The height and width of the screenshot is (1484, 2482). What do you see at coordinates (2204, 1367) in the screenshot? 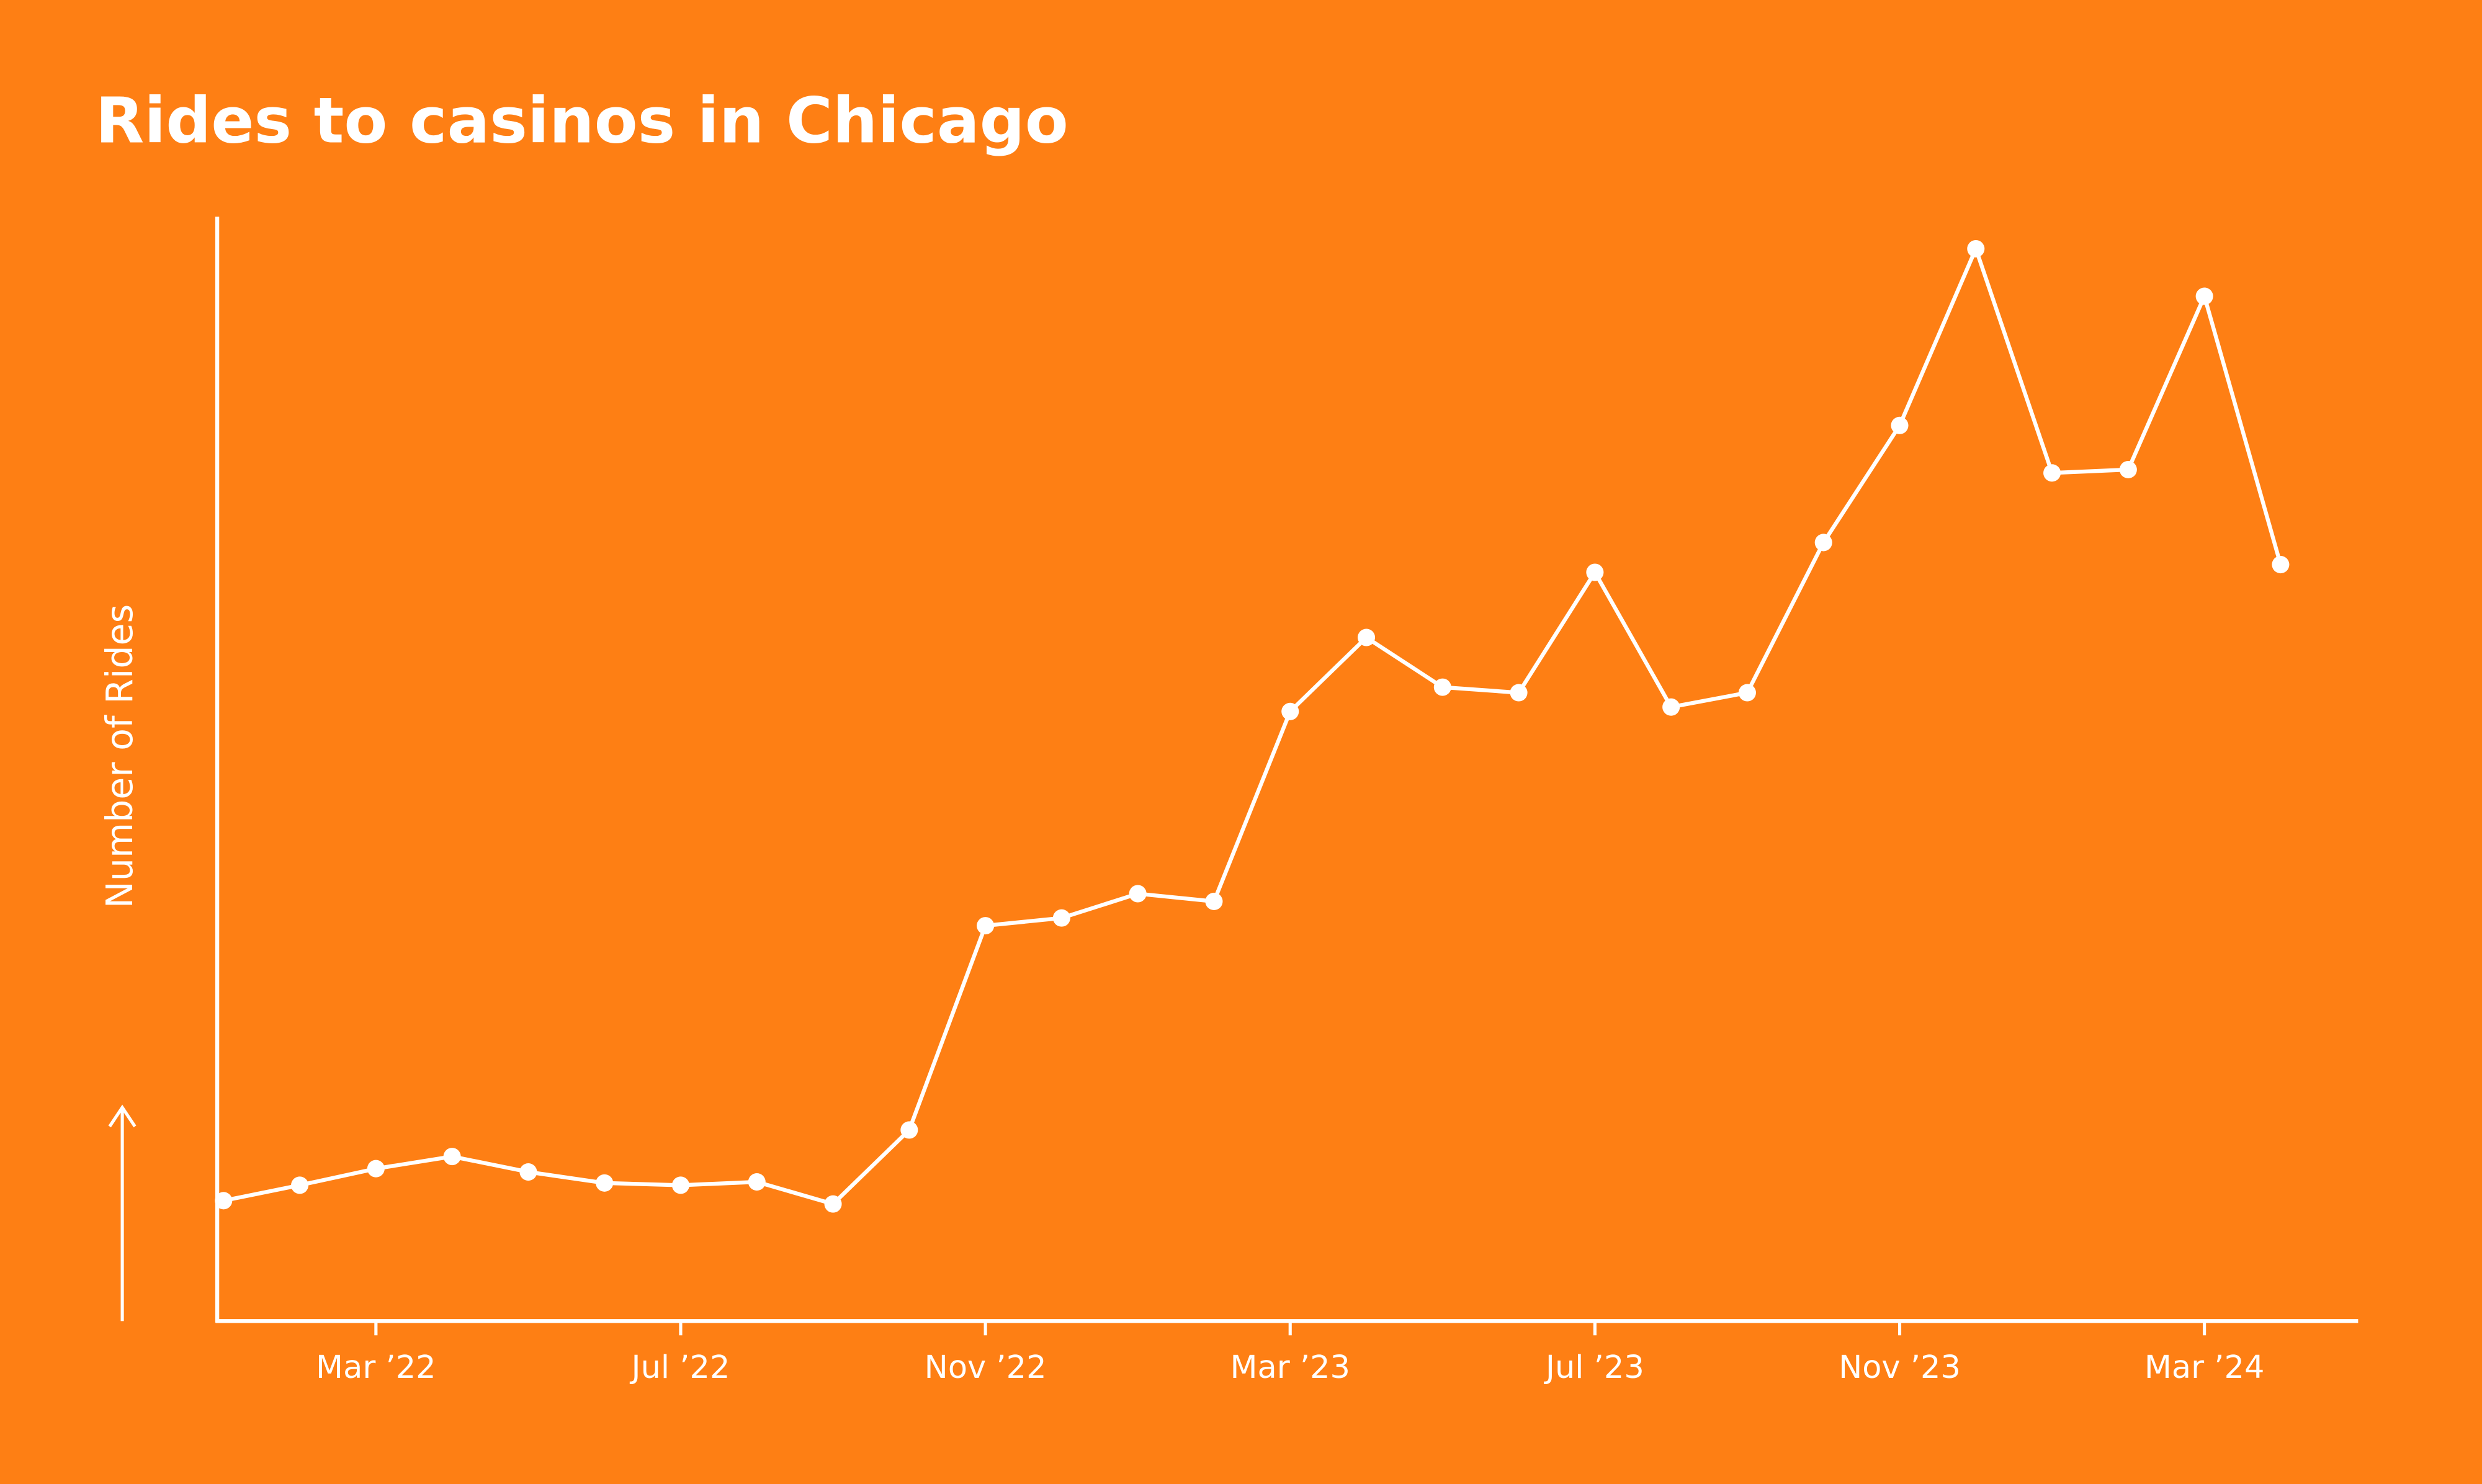
I see `x-tick-label: Mar ’24` at bounding box center [2204, 1367].